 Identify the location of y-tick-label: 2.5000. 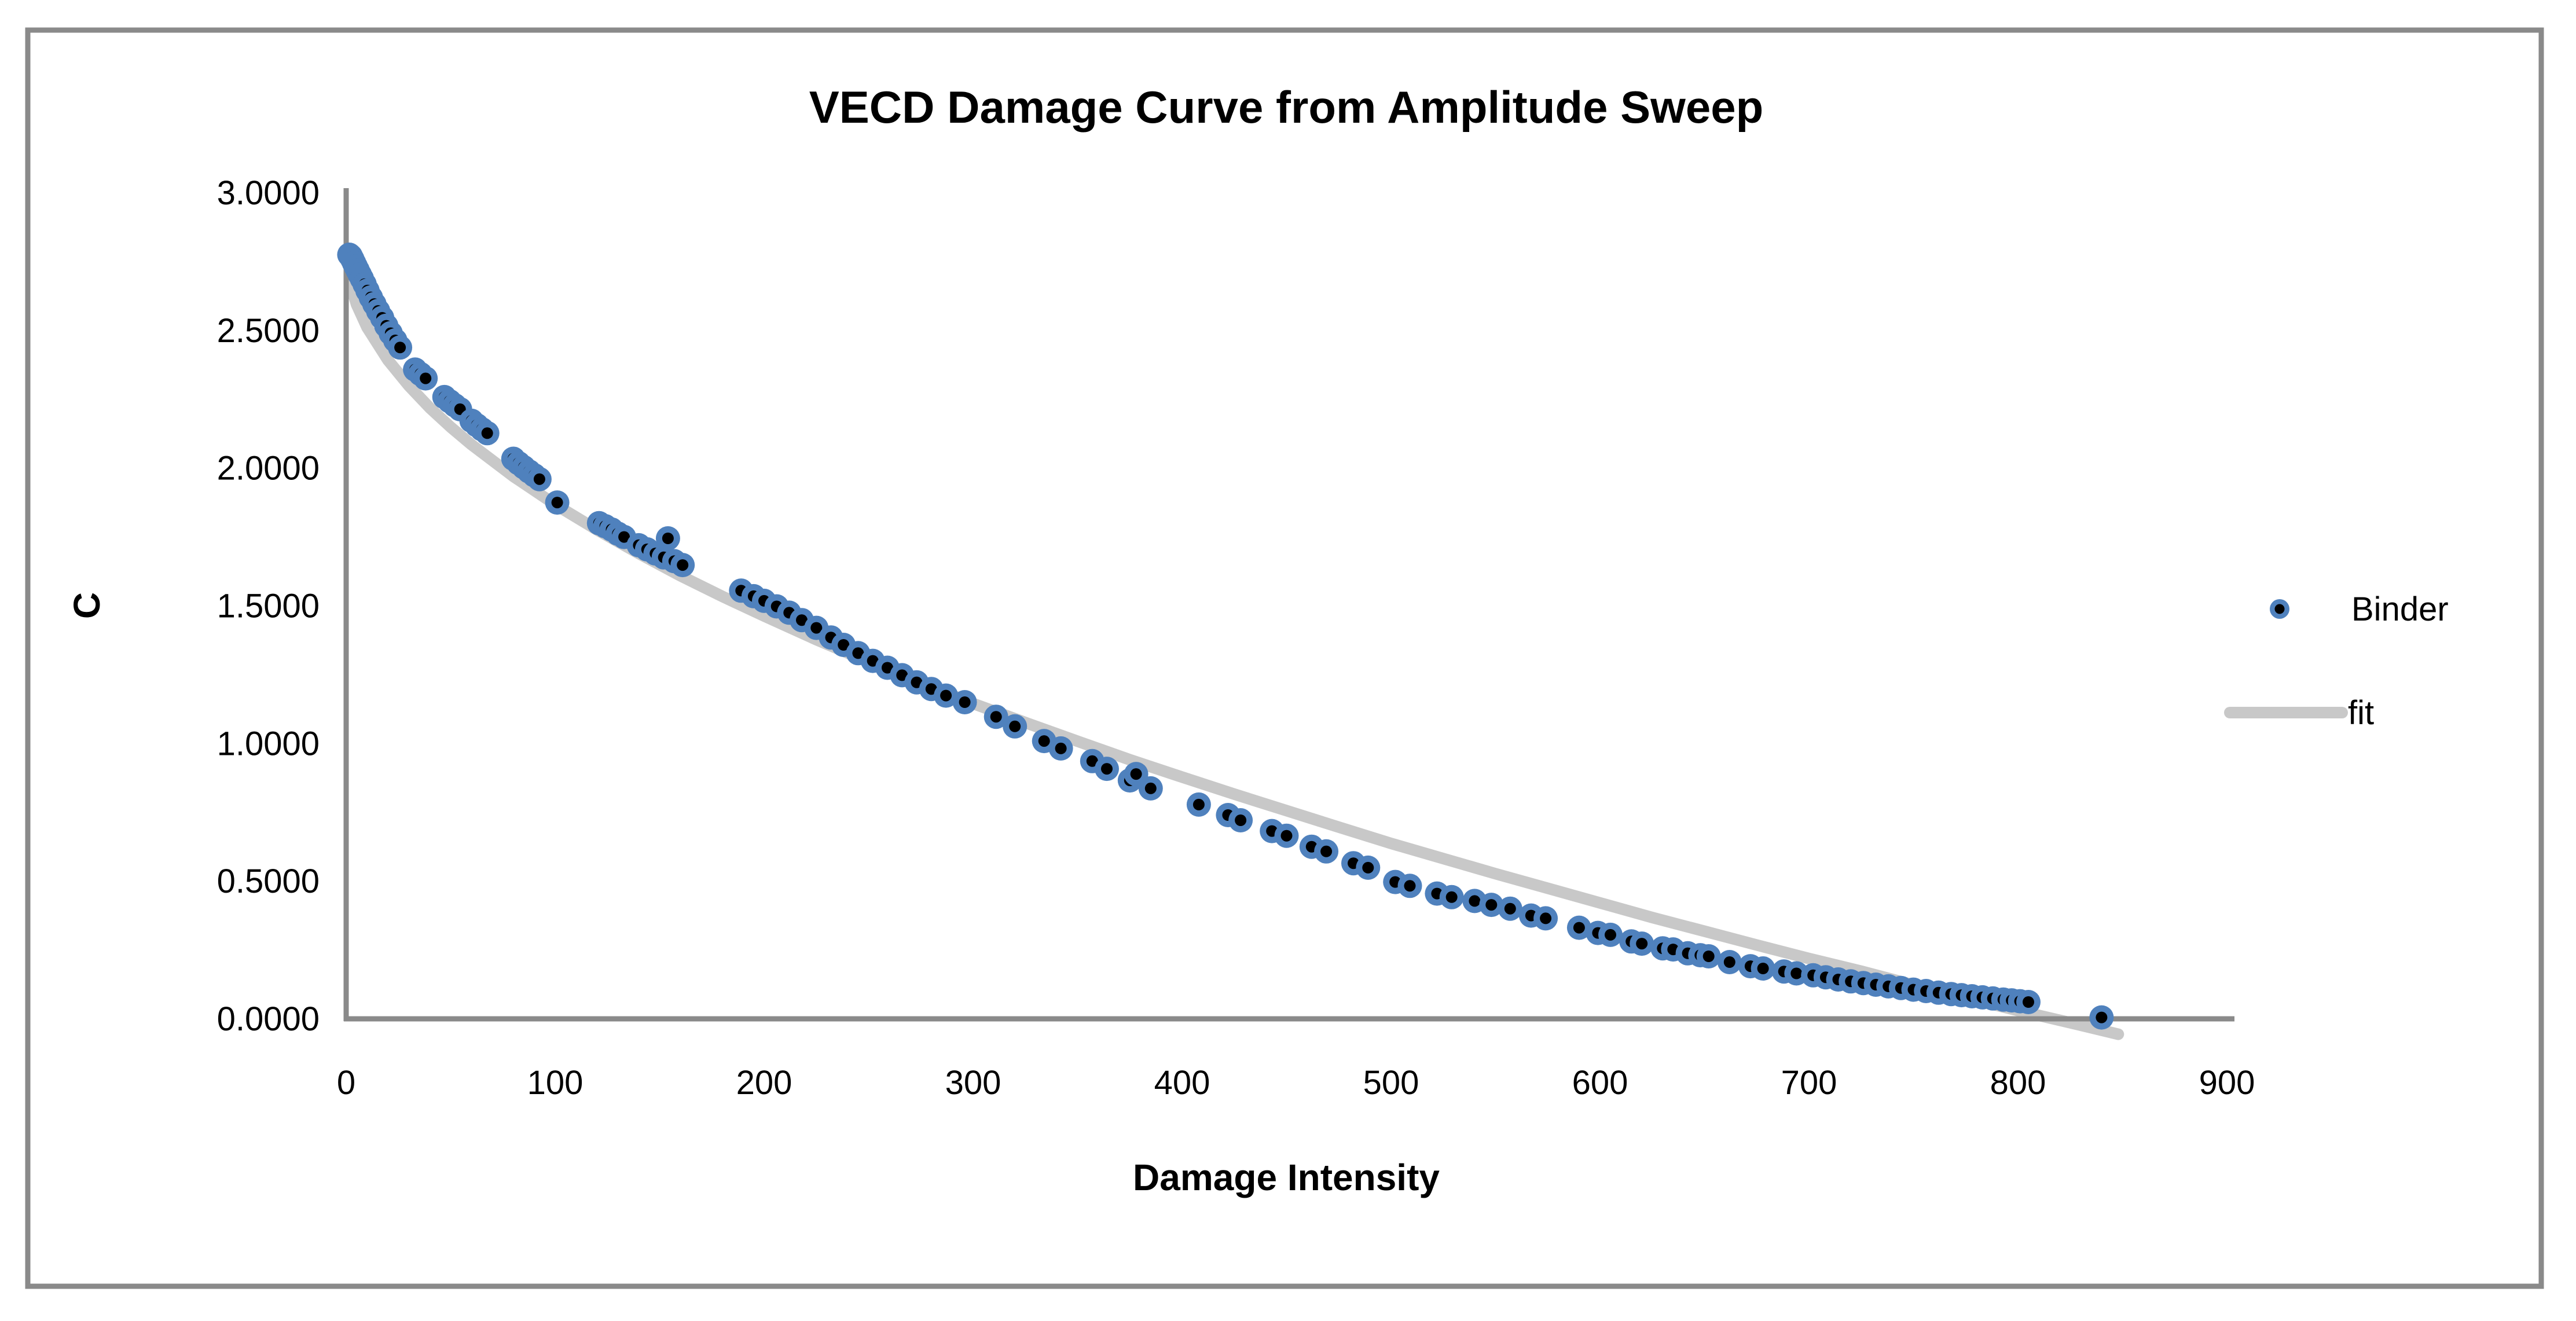
(268, 331).